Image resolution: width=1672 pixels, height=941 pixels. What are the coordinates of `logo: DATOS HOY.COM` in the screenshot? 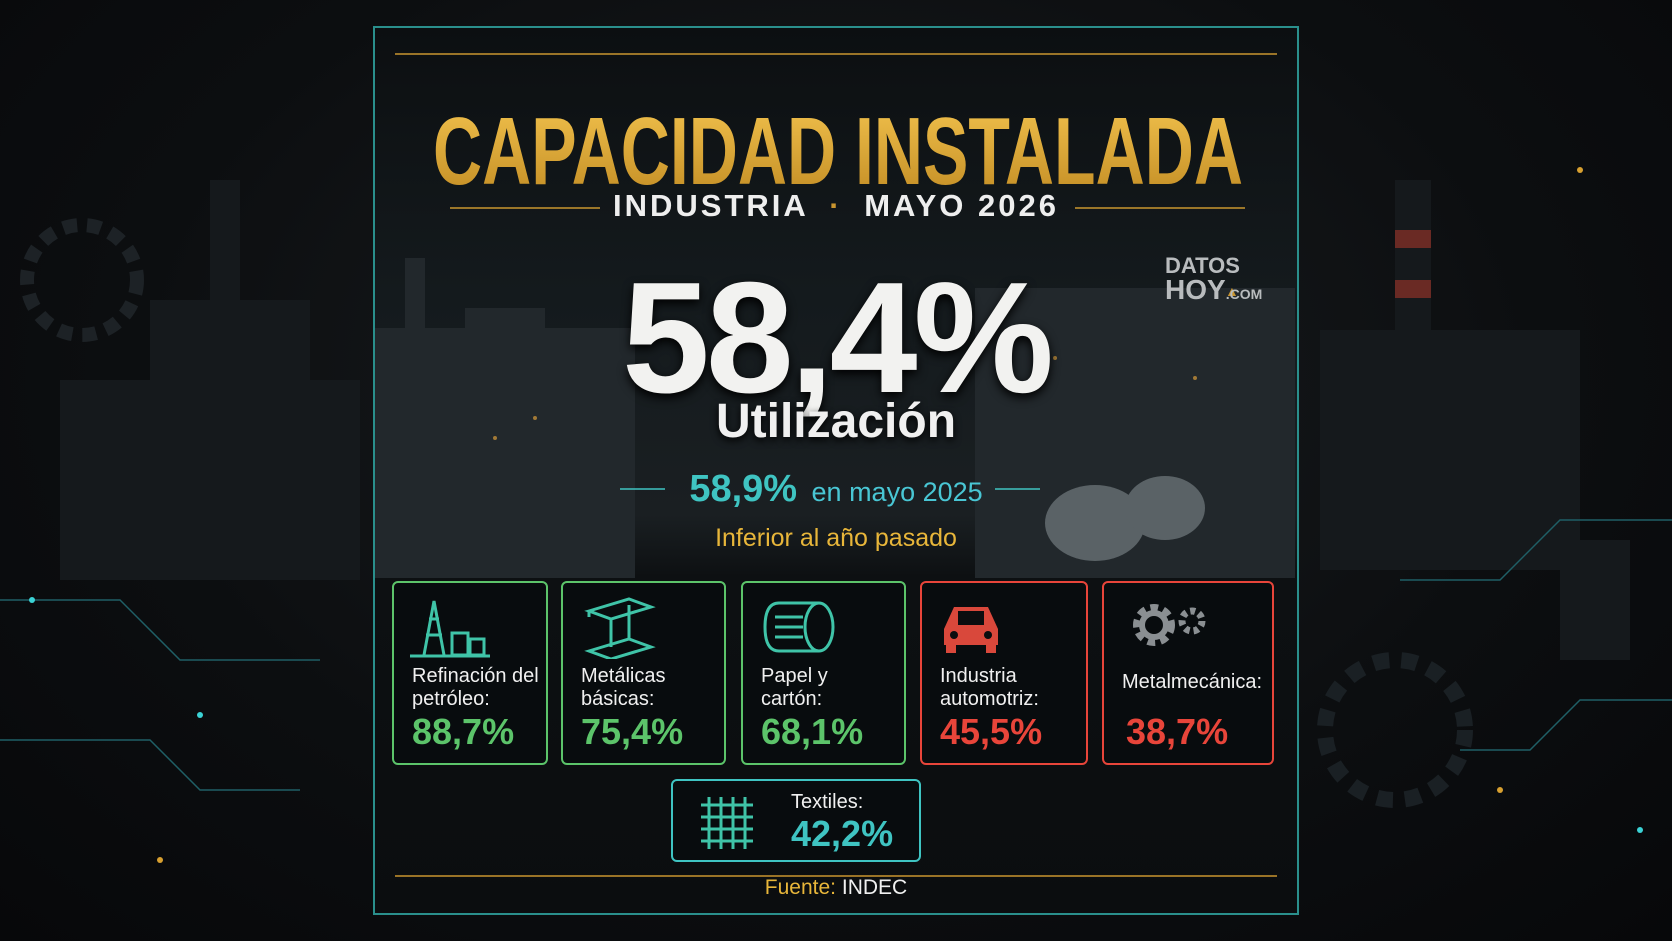 It's located at (1213, 280).